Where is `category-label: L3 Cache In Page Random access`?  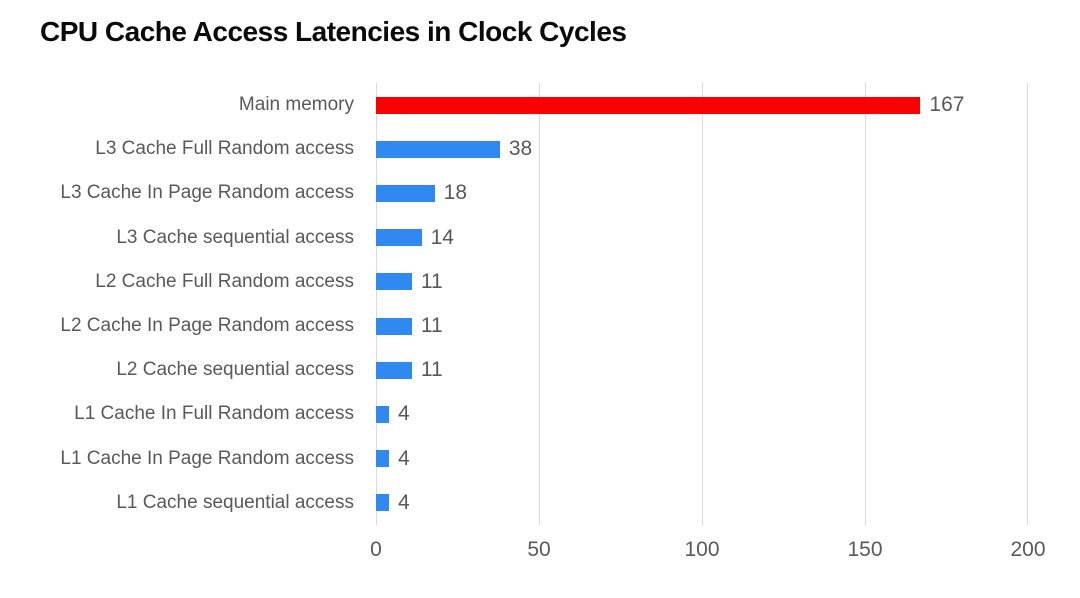
category-label: L3 Cache In Page Random access is located at coordinates (207, 193).